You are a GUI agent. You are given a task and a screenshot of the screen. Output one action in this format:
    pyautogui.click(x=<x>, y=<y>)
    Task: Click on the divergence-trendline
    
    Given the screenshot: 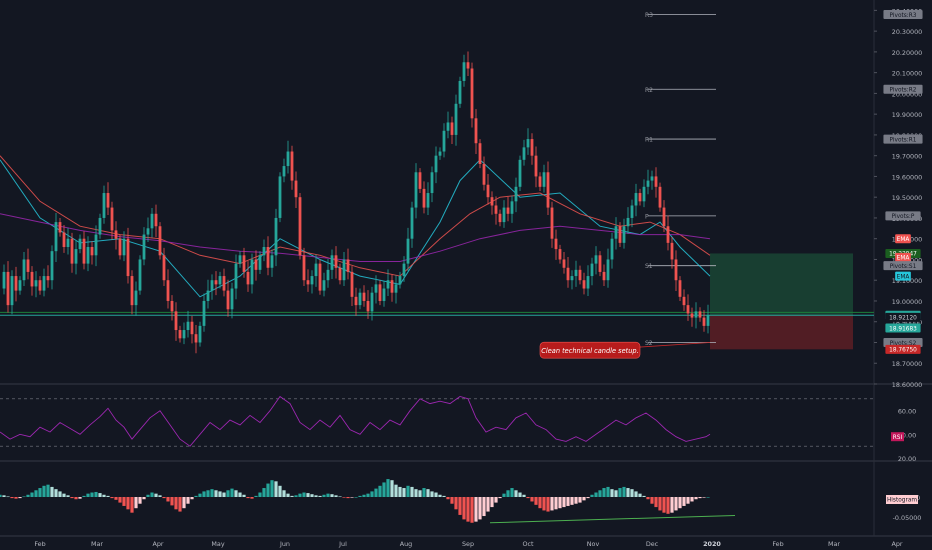 What is the action you would take?
    pyautogui.click(x=612, y=519)
    